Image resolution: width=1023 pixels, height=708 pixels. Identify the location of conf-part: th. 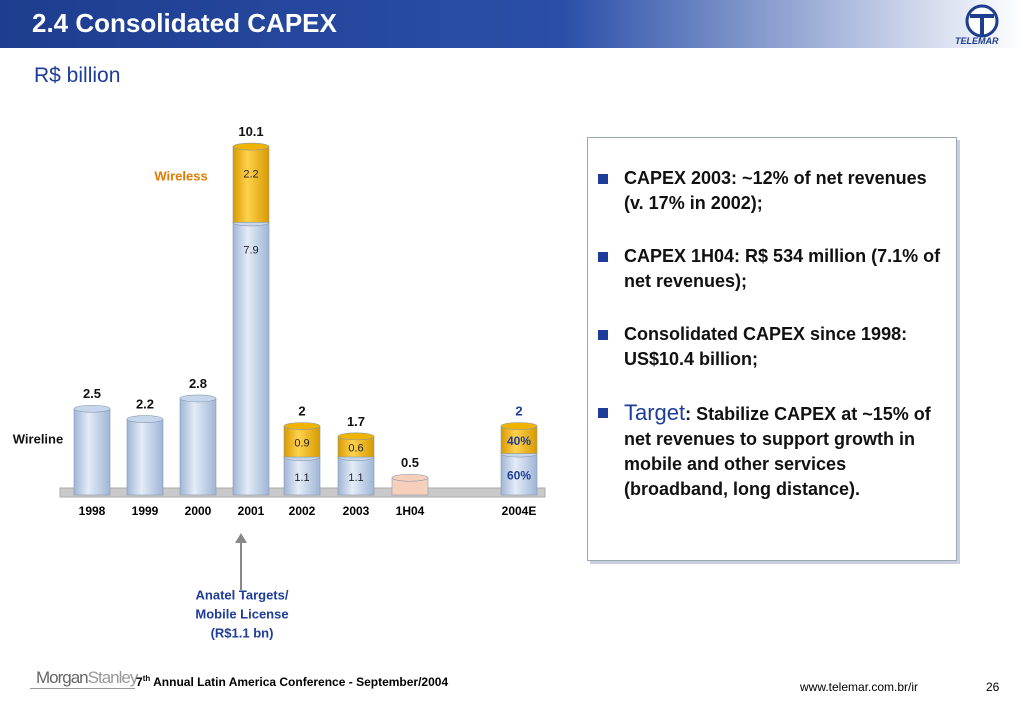
(146, 678).